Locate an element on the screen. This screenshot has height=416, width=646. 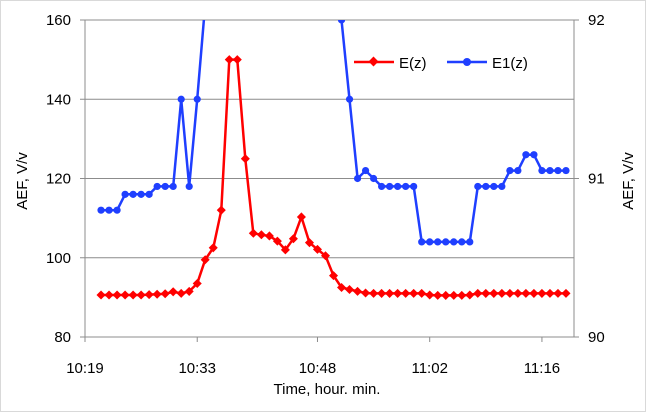
right-tick-label-2: 92 is located at coordinates (596, 20).